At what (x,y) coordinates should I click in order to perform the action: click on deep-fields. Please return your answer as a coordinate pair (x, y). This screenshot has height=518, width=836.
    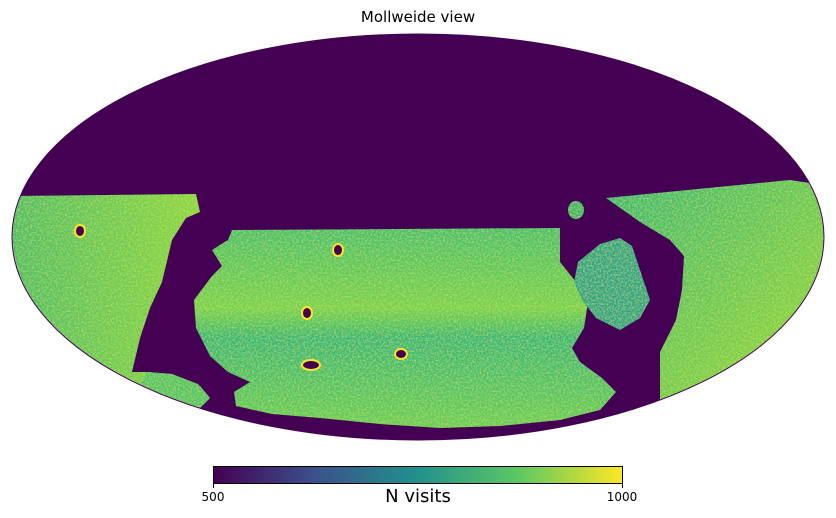
    Looking at the image, I should click on (241, 297).